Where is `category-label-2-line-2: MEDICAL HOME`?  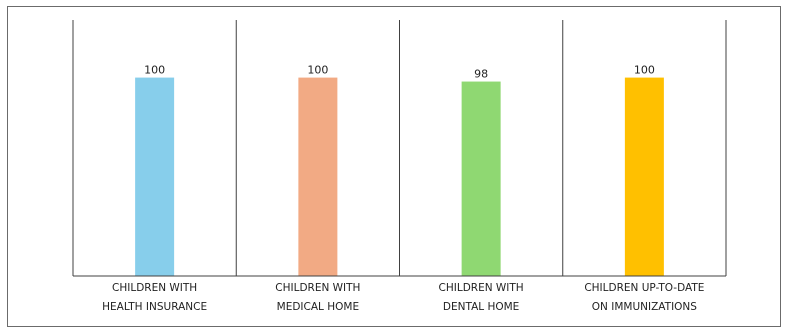
category-label-2-line-2: MEDICAL HOME is located at coordinates (318, 307).